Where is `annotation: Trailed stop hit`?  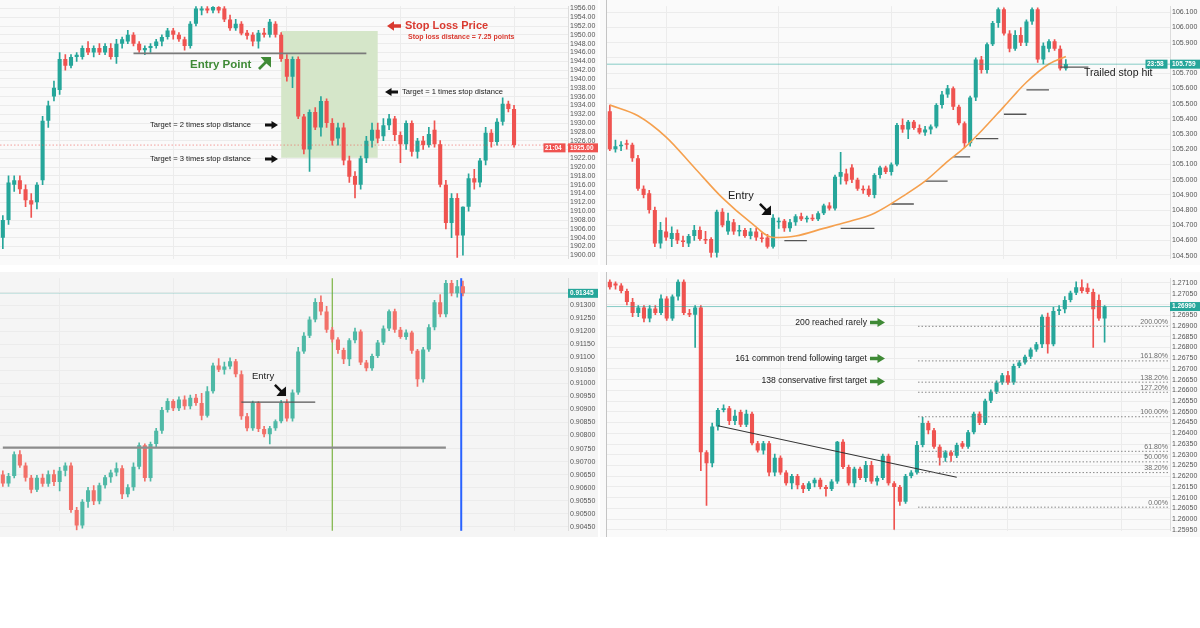 annotation: Trailed stop hit is located at coordinates (1118, 71).